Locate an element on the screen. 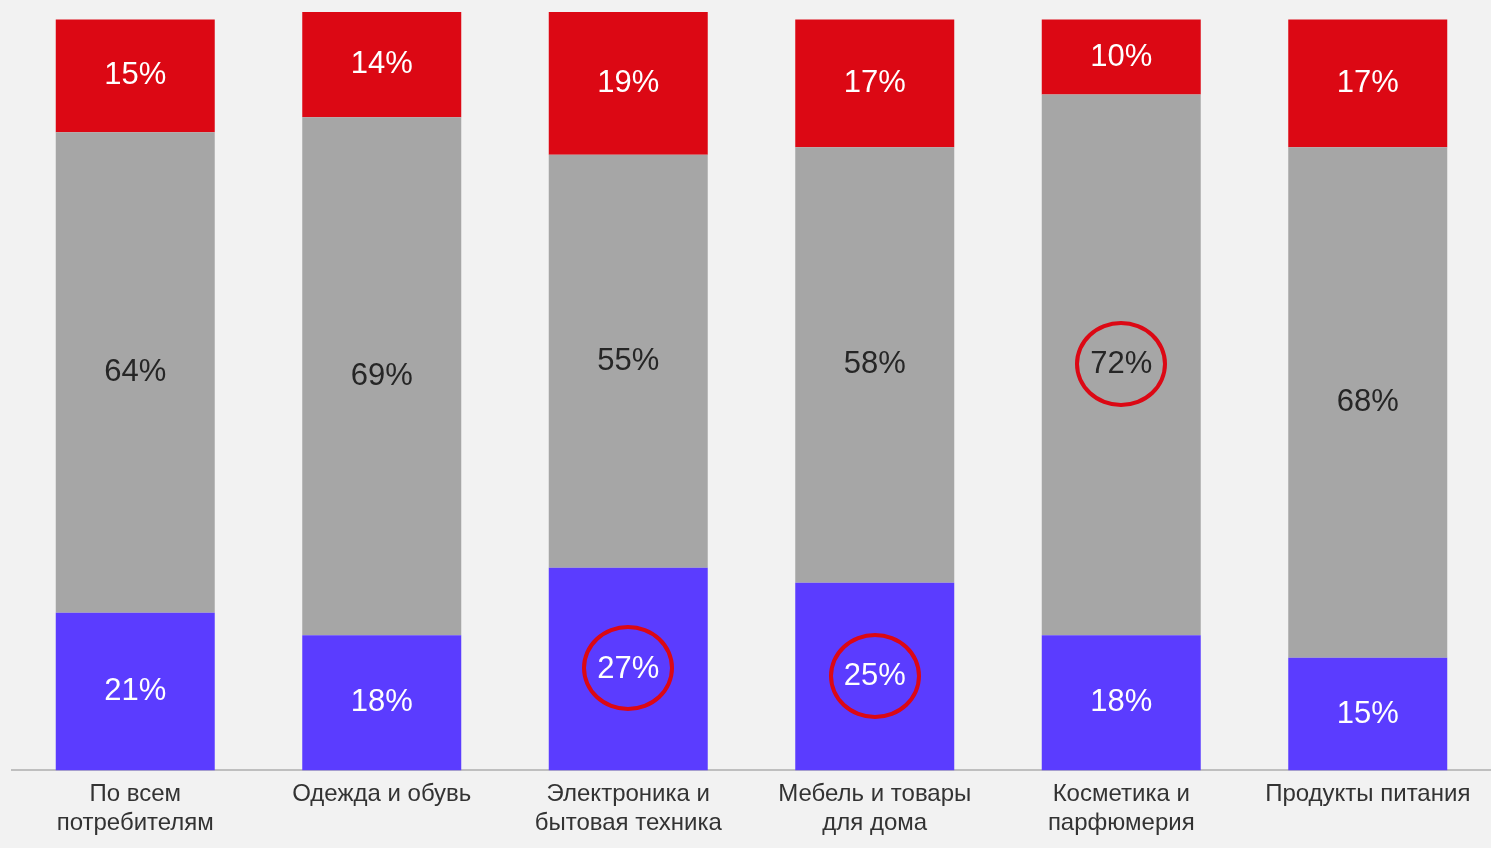 Image resolution: width=1491 pixels, height=848 pixels. data-label: 25% is located at coordinates (874, 675).